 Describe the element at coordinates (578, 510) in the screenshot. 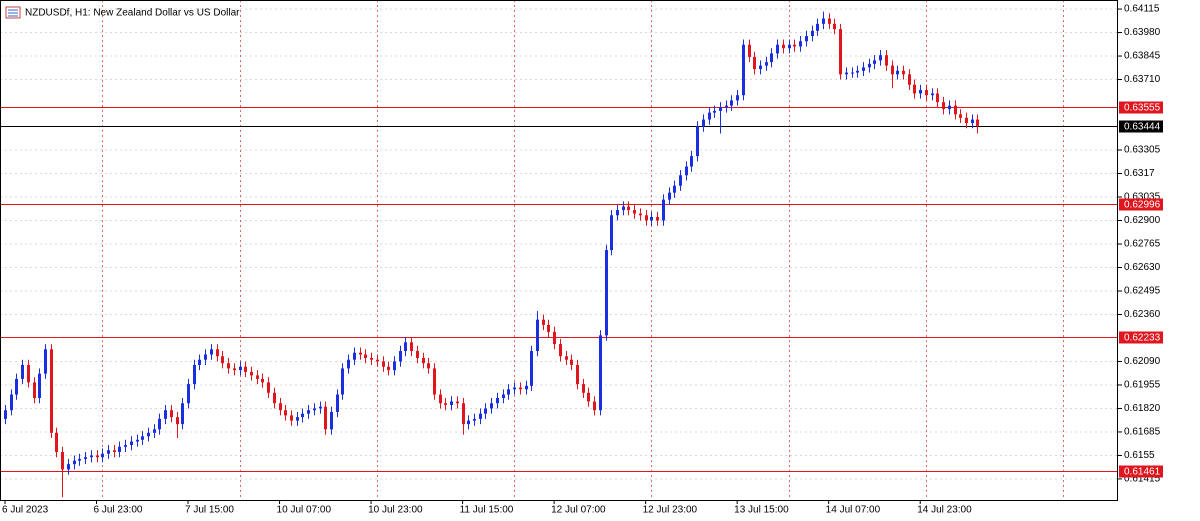

I see `x-tick-label: 12 Jul 07:00` at that location.